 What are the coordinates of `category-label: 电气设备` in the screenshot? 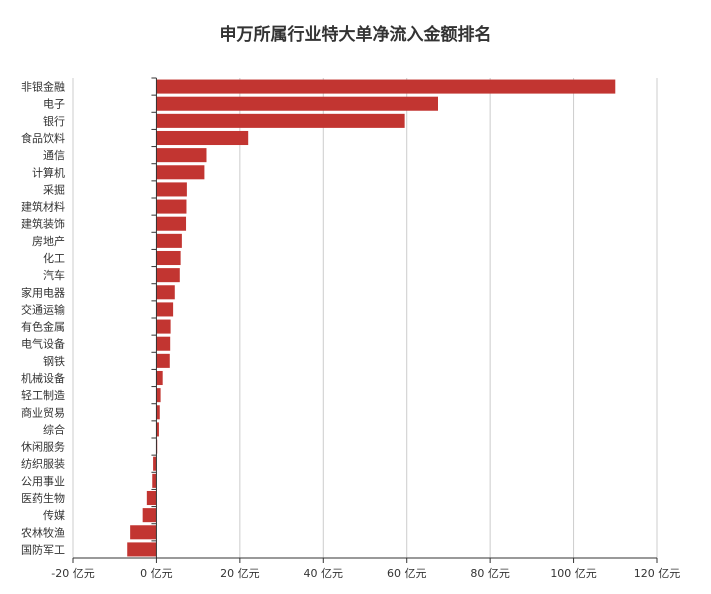 It's located at (43, 344).